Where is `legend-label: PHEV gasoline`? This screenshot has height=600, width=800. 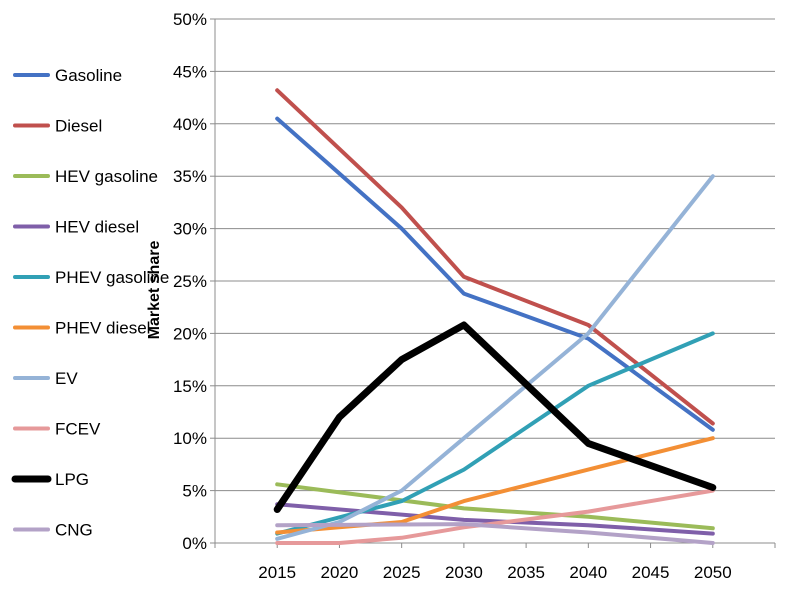
legend-label: PHEV gasoline is located at coordinates (112, 277).